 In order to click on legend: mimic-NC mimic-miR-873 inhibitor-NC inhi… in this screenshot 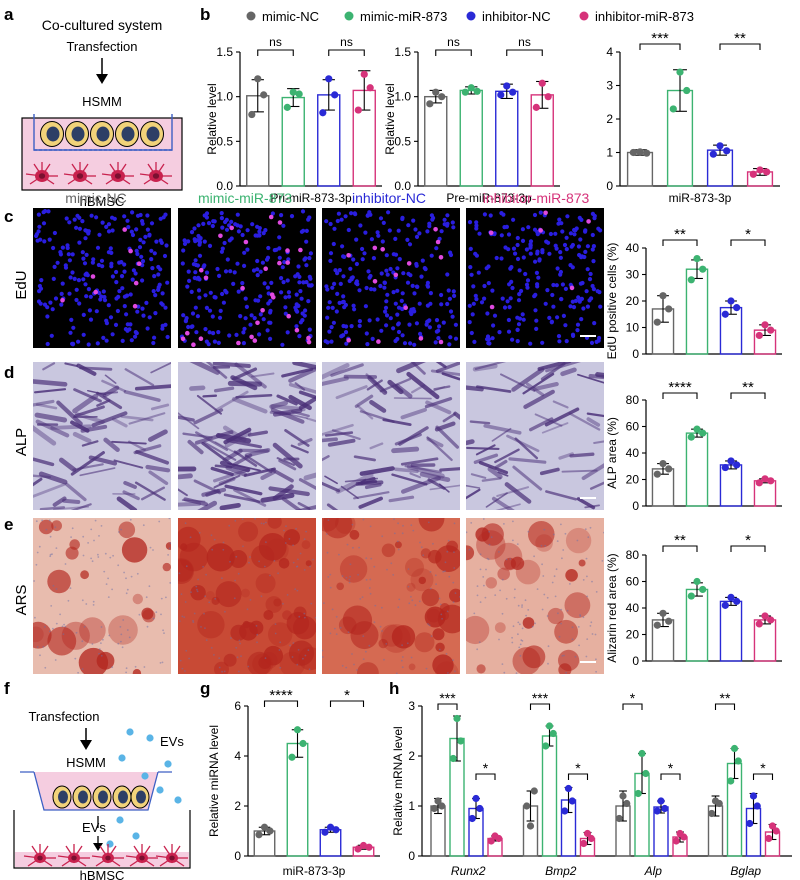, I will do `click(470, 16)`.